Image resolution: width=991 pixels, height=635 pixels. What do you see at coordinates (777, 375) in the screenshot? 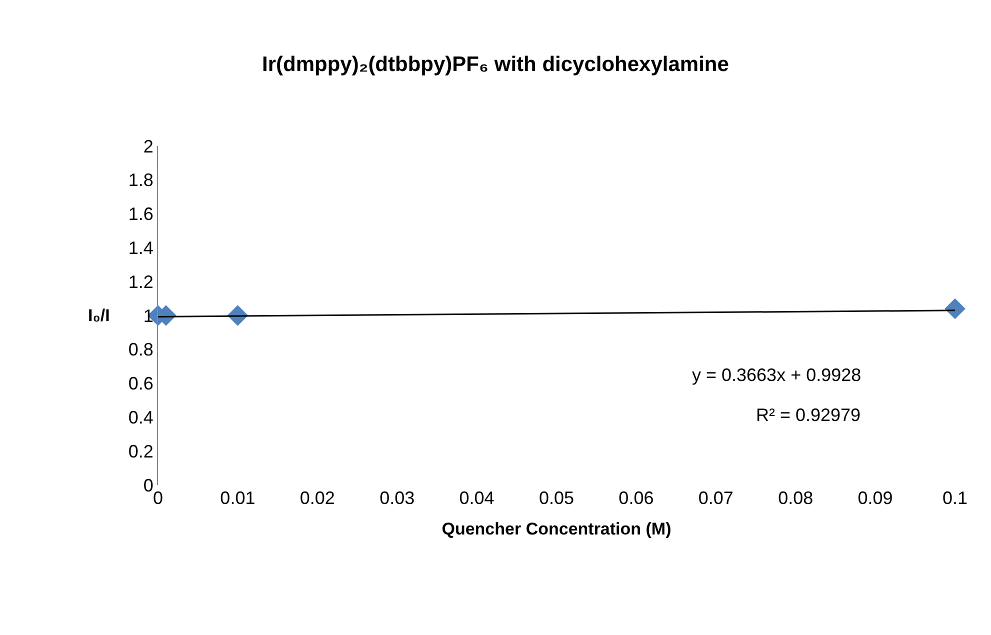
I see `annotation: y = 0.3663x + 0.9928` at bounding box center [777, 375].